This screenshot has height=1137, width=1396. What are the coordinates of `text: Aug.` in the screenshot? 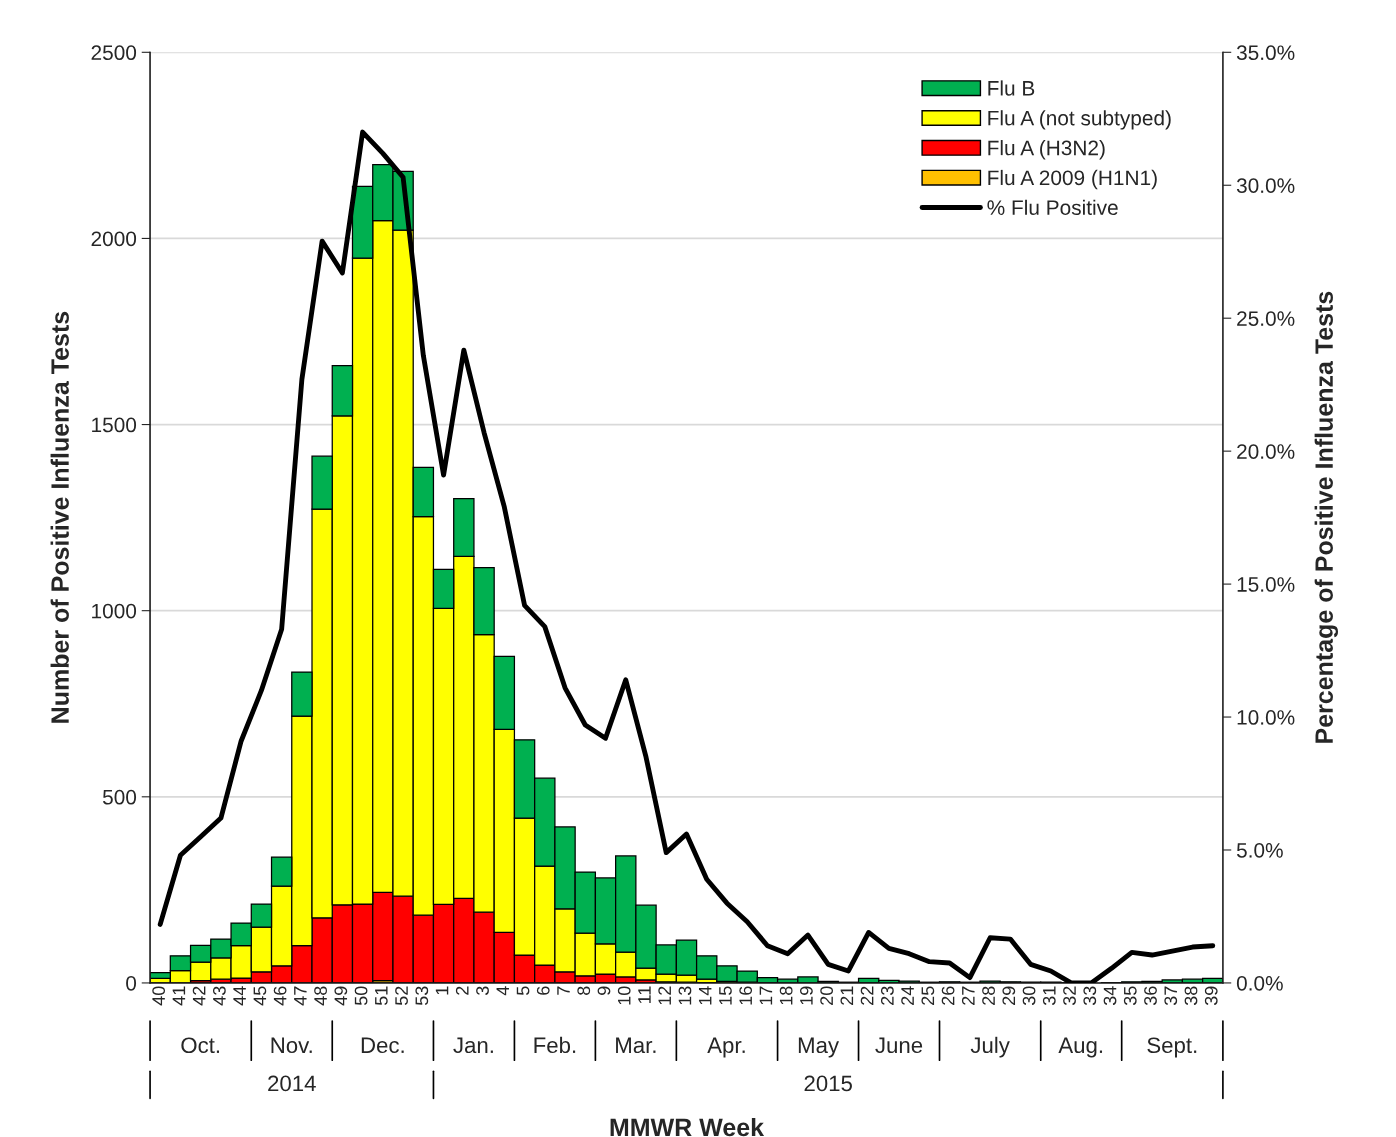 It's located at (1080, 1047).